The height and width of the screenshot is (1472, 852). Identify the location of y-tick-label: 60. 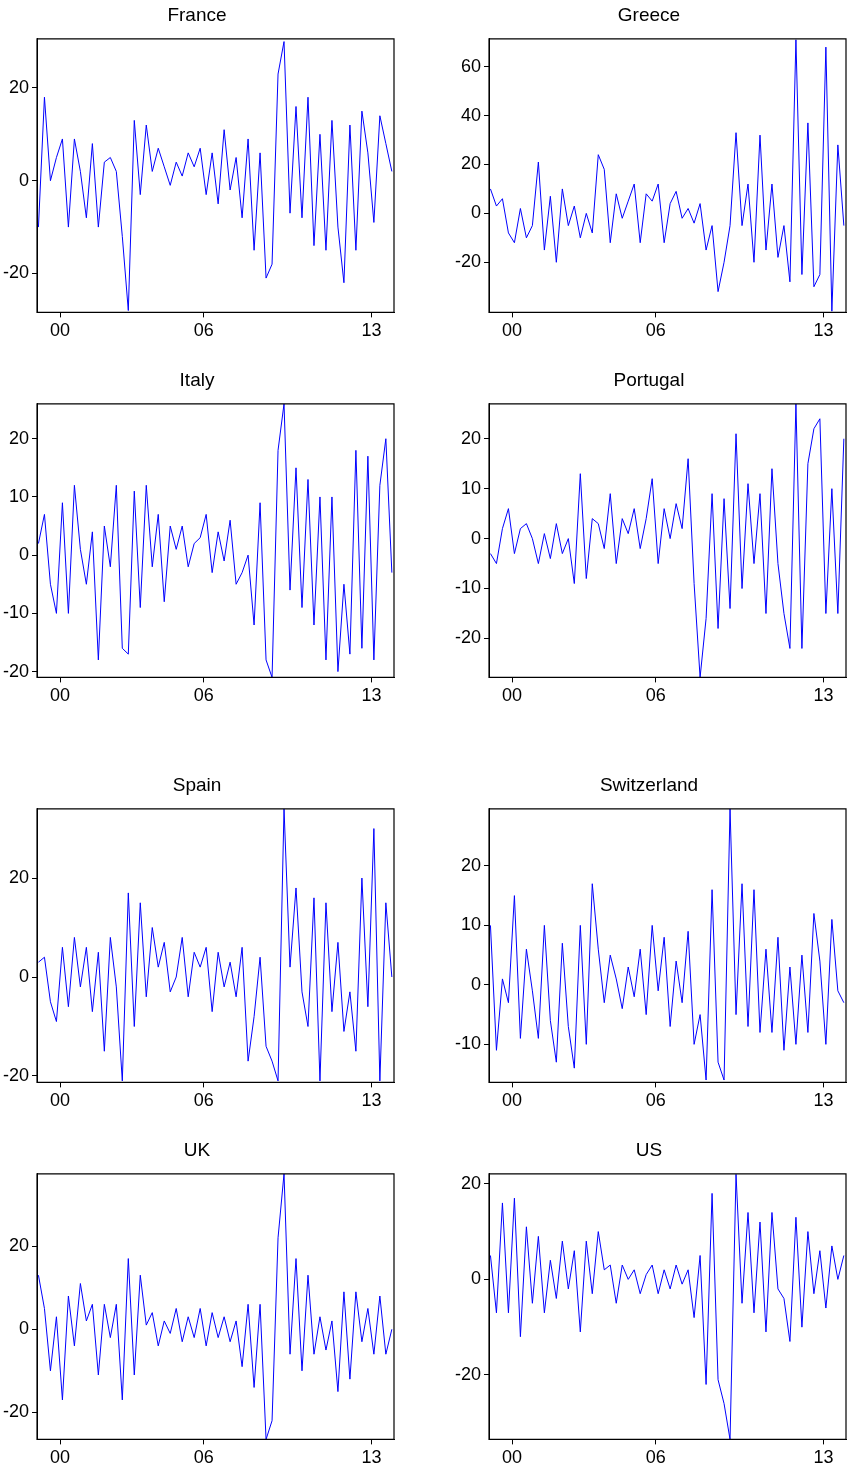
(471, 65).